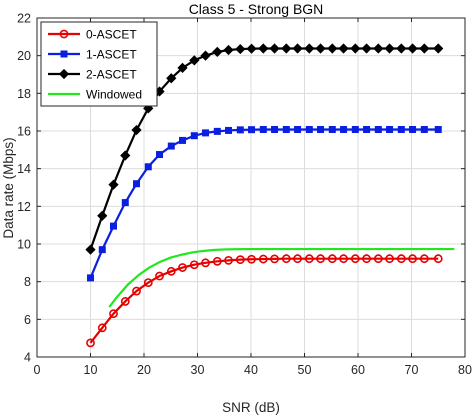 The width and height of the screenshot is (474, 420). What do you see at coordinates (251, 407) in the screenshot?
I see `x-axis-title: SNR (dB)` at bounding box center [251, 407].